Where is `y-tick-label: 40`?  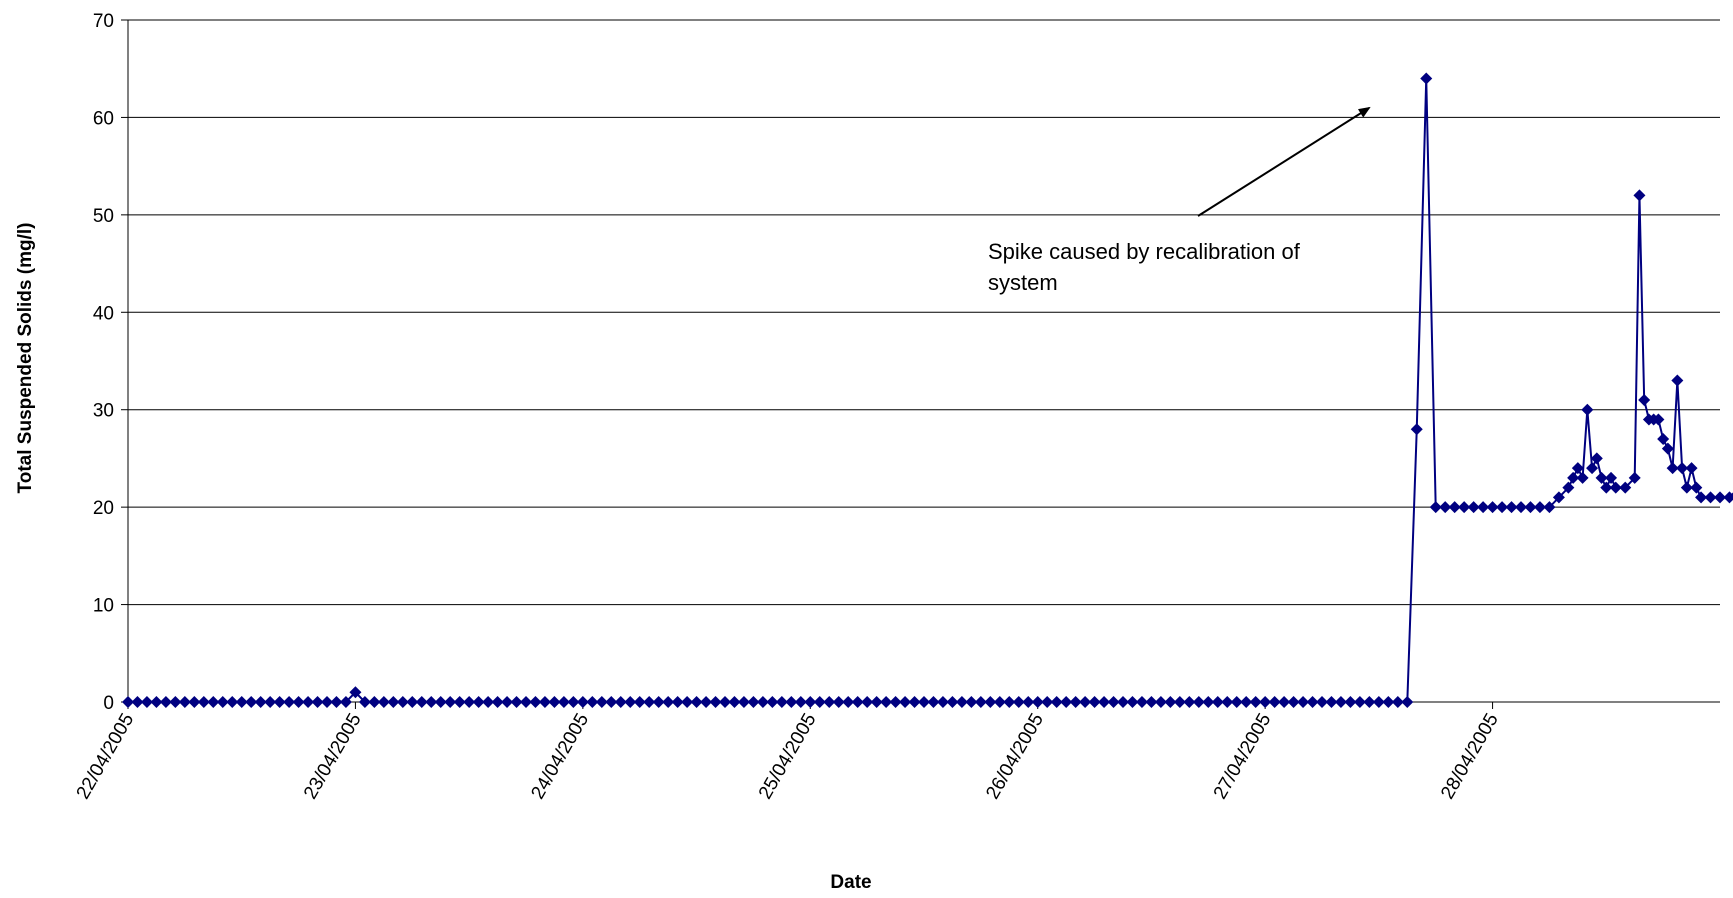
y-tick-label: 40 is located at coordinates (103, 313).